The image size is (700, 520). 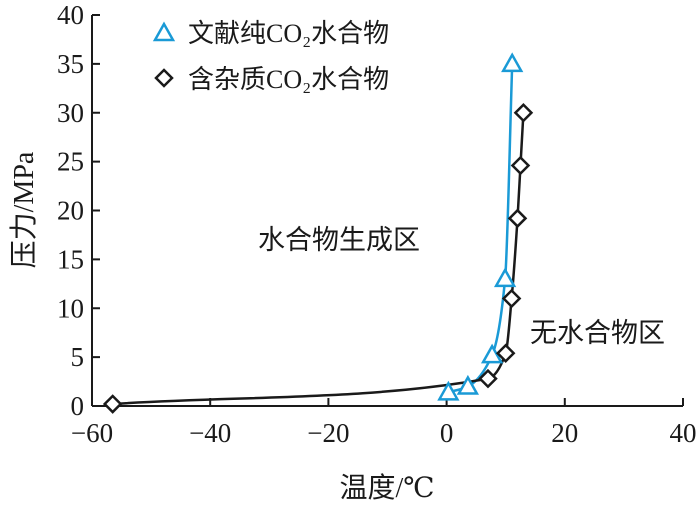 I want to click on y-tick-label: 35, so click(x=70, y=64).